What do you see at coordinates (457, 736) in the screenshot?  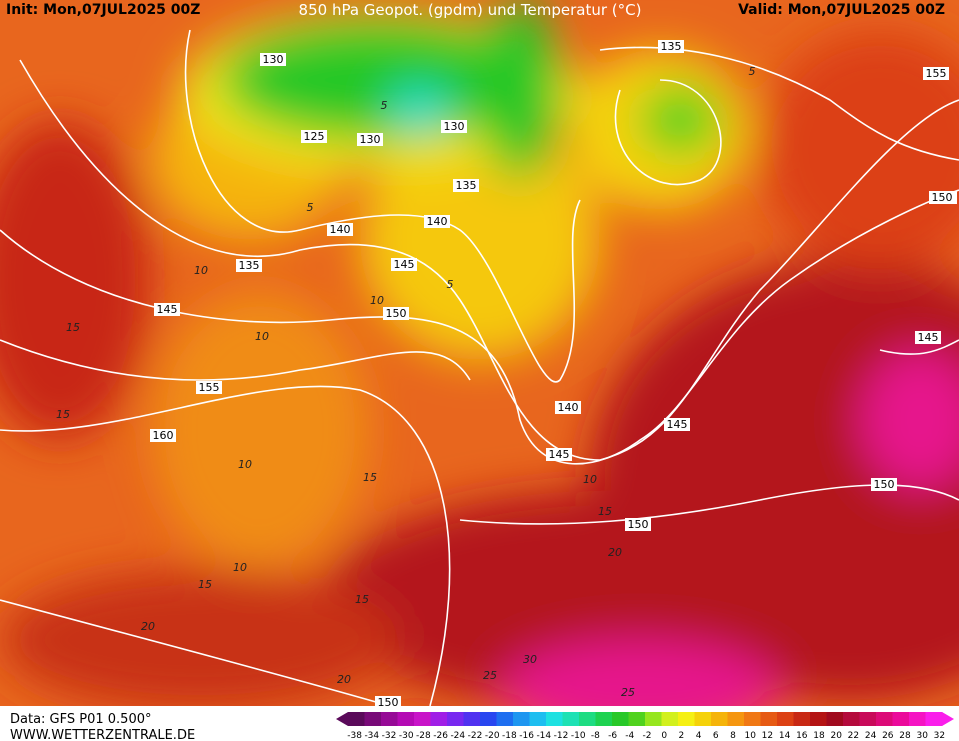 I see `colorbar-tick-label: -24` at bounding box center [457, 736].